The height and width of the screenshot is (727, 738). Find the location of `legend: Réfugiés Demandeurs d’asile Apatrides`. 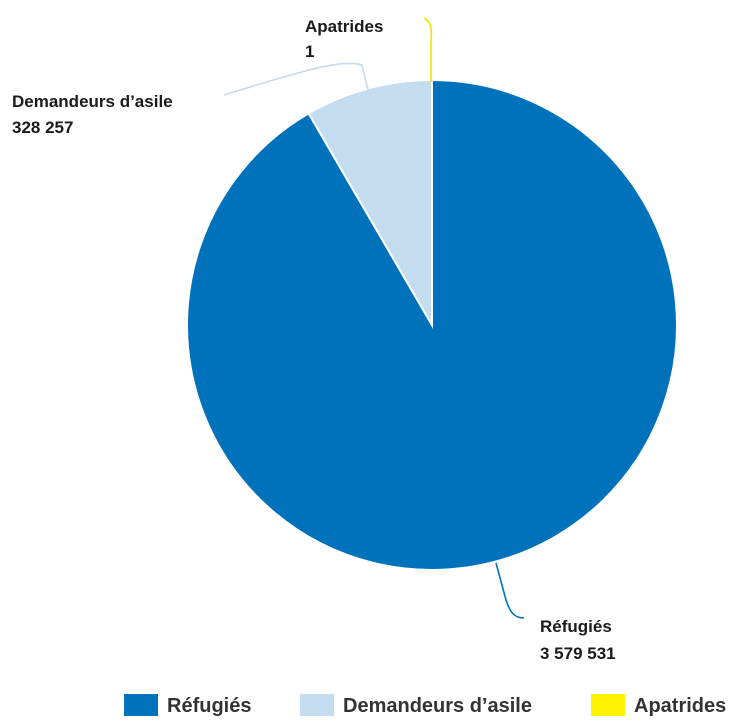

legend: Réfugiés Demandeurs d’asile Apatrides is located at coordinates (425, 705).